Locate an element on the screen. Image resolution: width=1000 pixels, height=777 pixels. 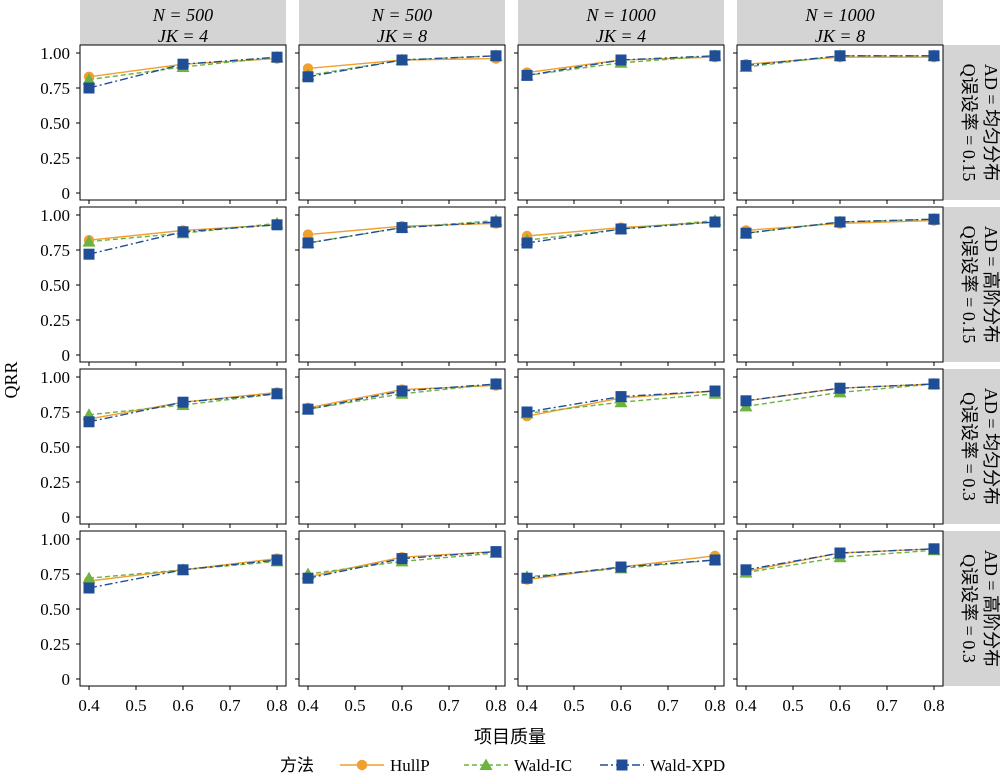
panel-r1-c2 is located at coordinates (400, 124).